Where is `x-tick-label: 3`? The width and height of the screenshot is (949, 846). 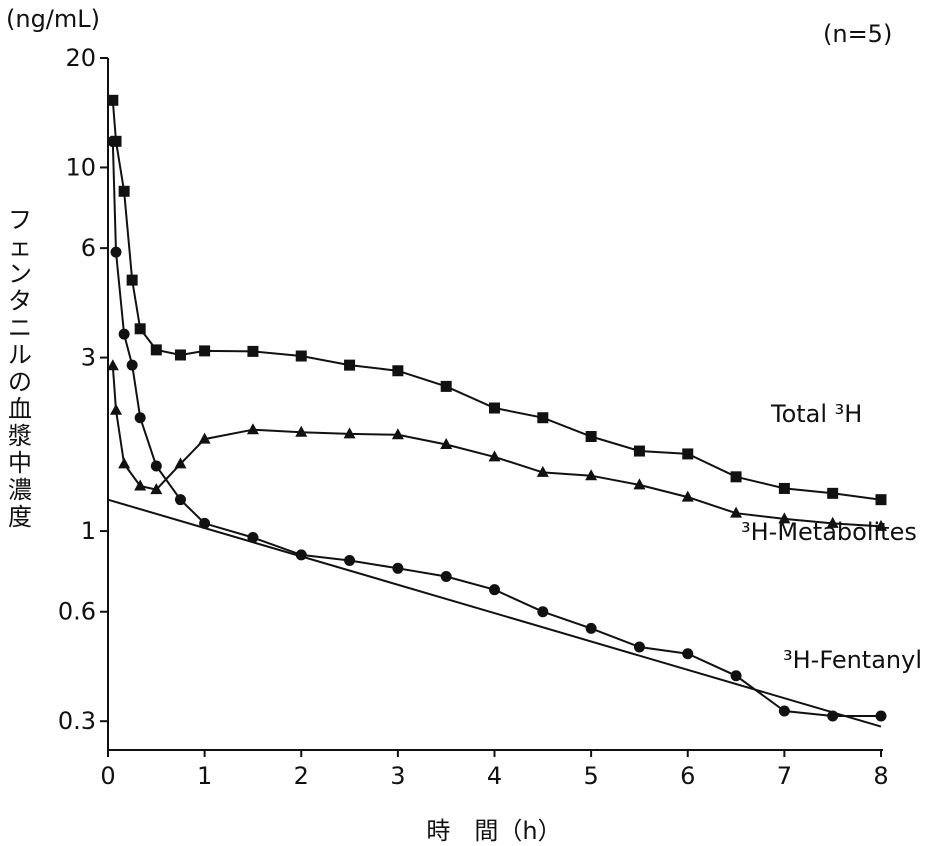
x-tick-label: 3 is located at coordinates (397, 776).